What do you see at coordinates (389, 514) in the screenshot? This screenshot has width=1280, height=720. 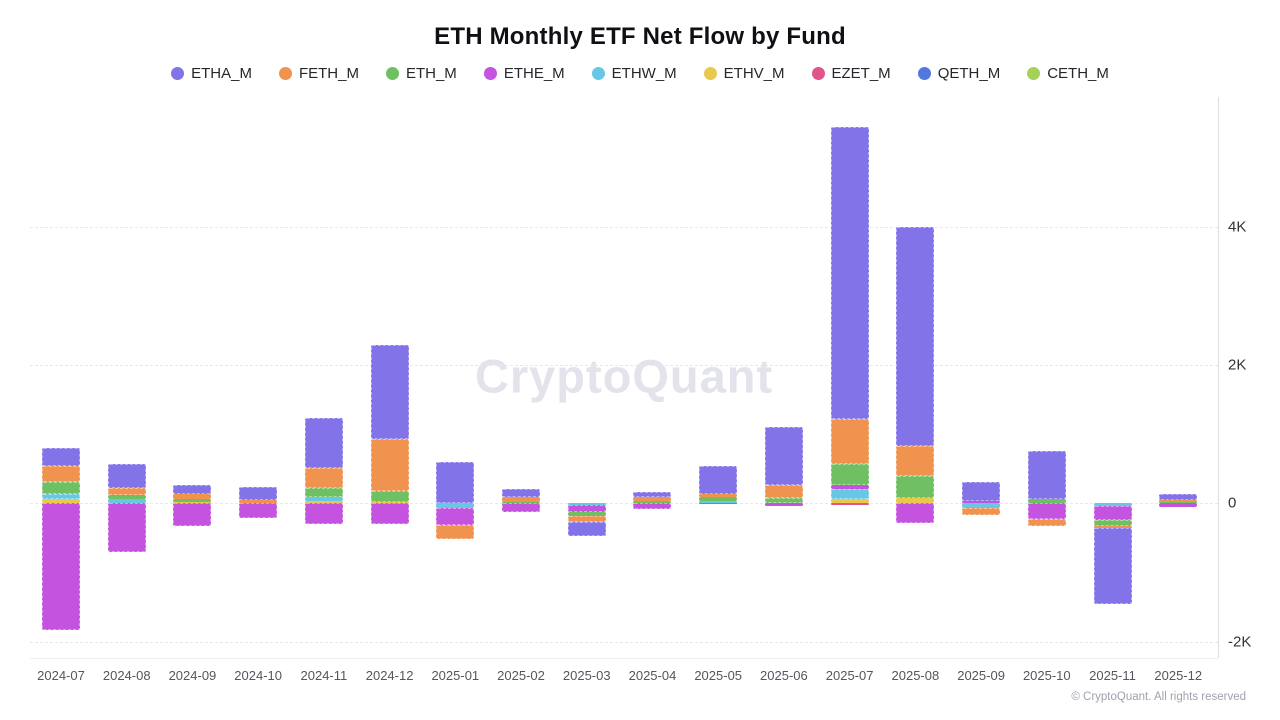 I see `bar-segment-2024-12-ethe_m` at bounding box center [389, 514].